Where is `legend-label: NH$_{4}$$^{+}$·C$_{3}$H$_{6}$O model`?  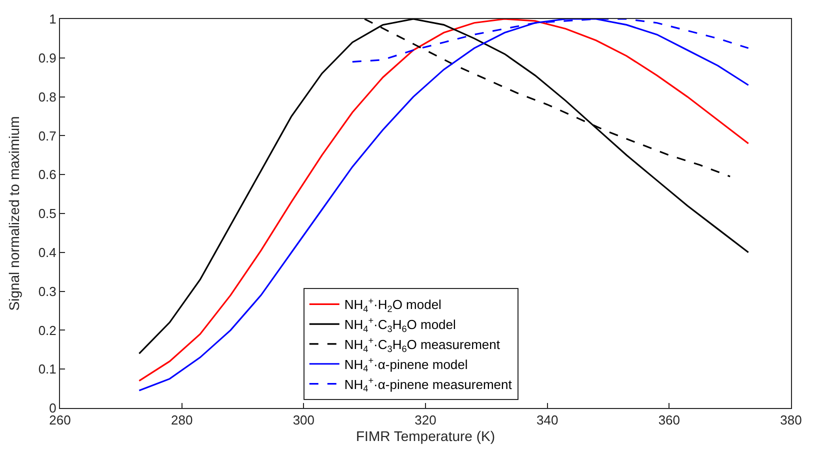
legend-label: NH$_{4}$$^{+}$·C$_{3}$H$_{6}$O model is located at coordinates (400, 325).